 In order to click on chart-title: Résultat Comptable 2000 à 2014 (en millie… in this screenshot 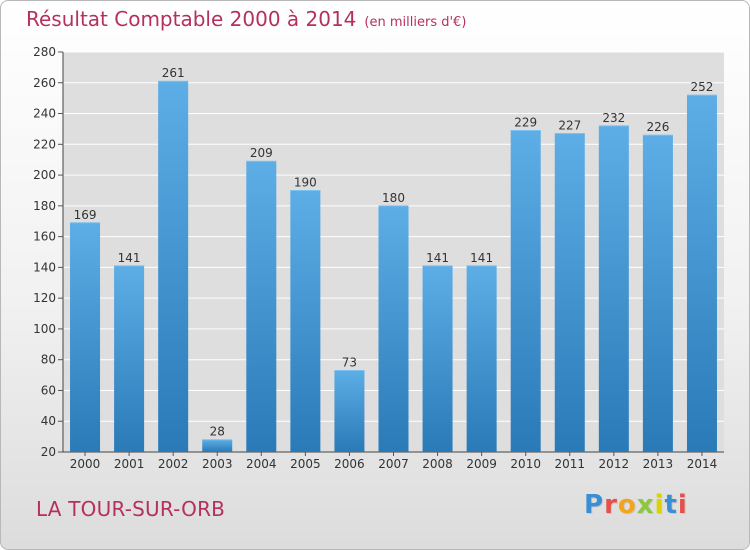, I will do `click(246, 19)`.